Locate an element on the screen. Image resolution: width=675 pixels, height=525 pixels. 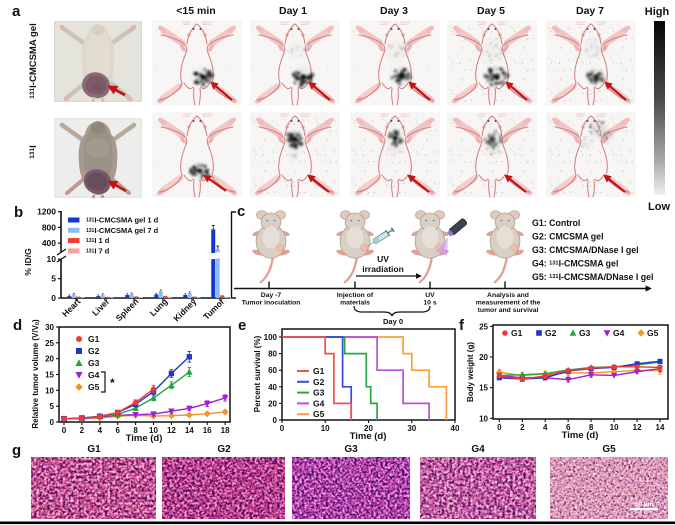
svg-text: 60 is located at coordinates (272, 370).